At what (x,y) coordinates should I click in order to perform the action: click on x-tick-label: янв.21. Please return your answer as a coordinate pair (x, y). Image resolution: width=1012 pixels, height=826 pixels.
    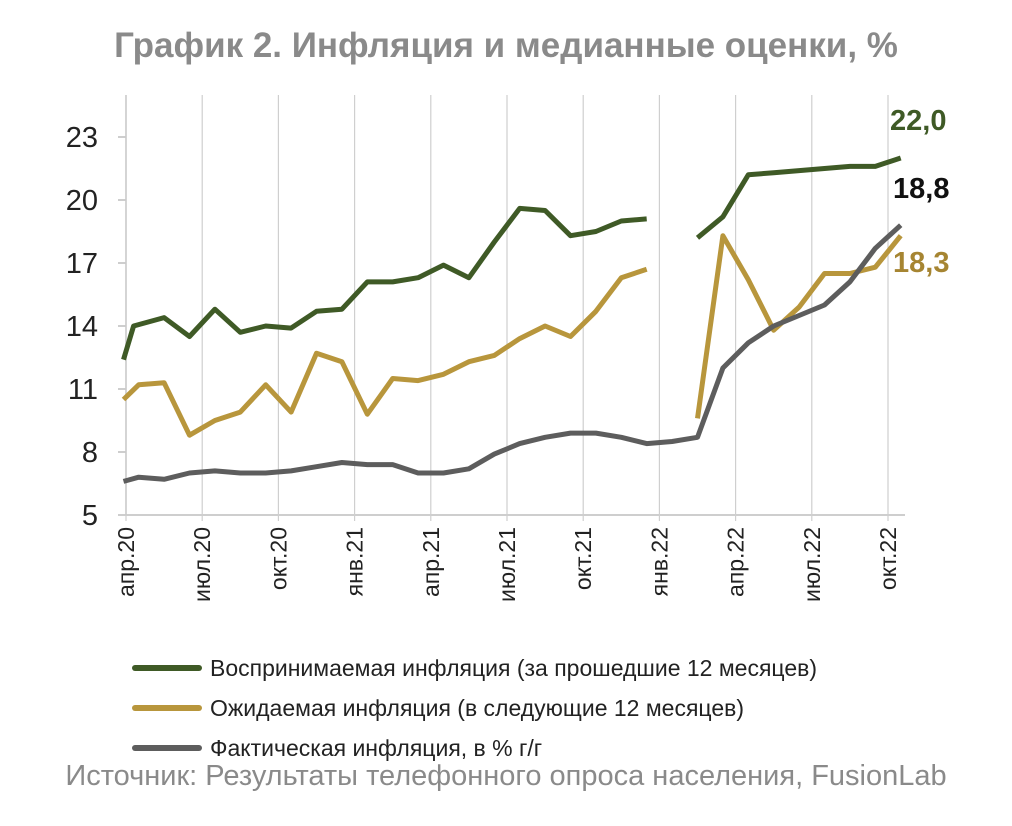
    Looking at the image, I should click on (355, 561).